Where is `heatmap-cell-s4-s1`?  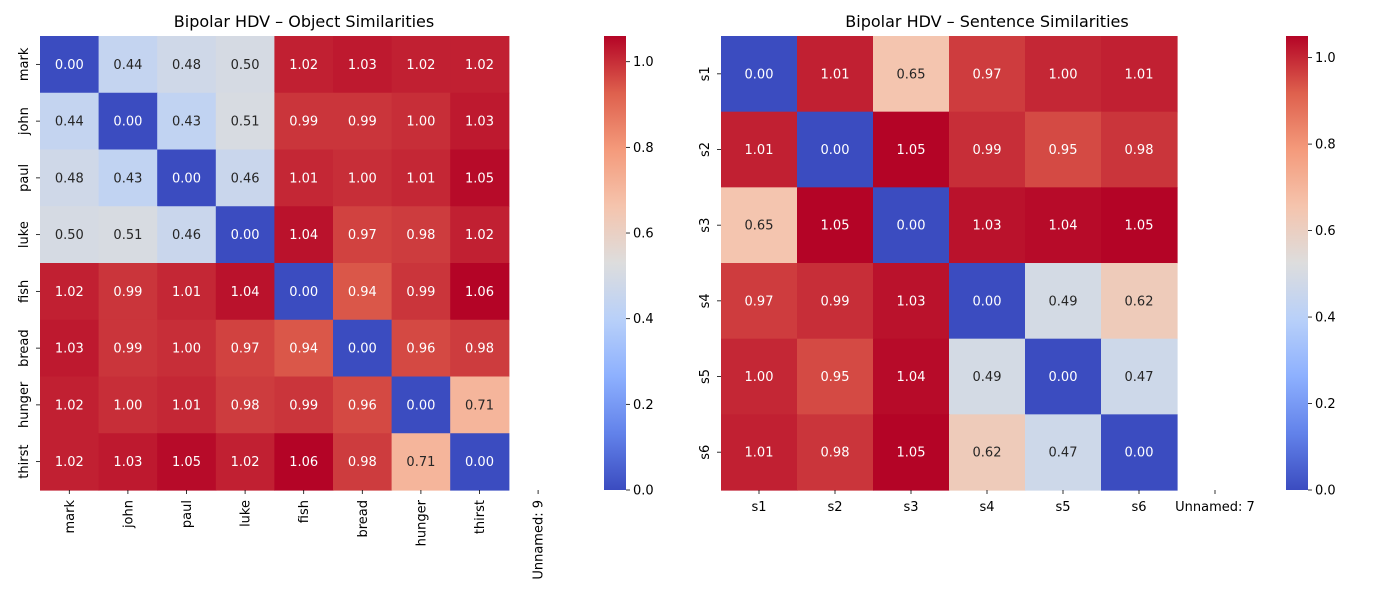
heatmap-cell-s4-s1 is located at coordinates (759, 301).